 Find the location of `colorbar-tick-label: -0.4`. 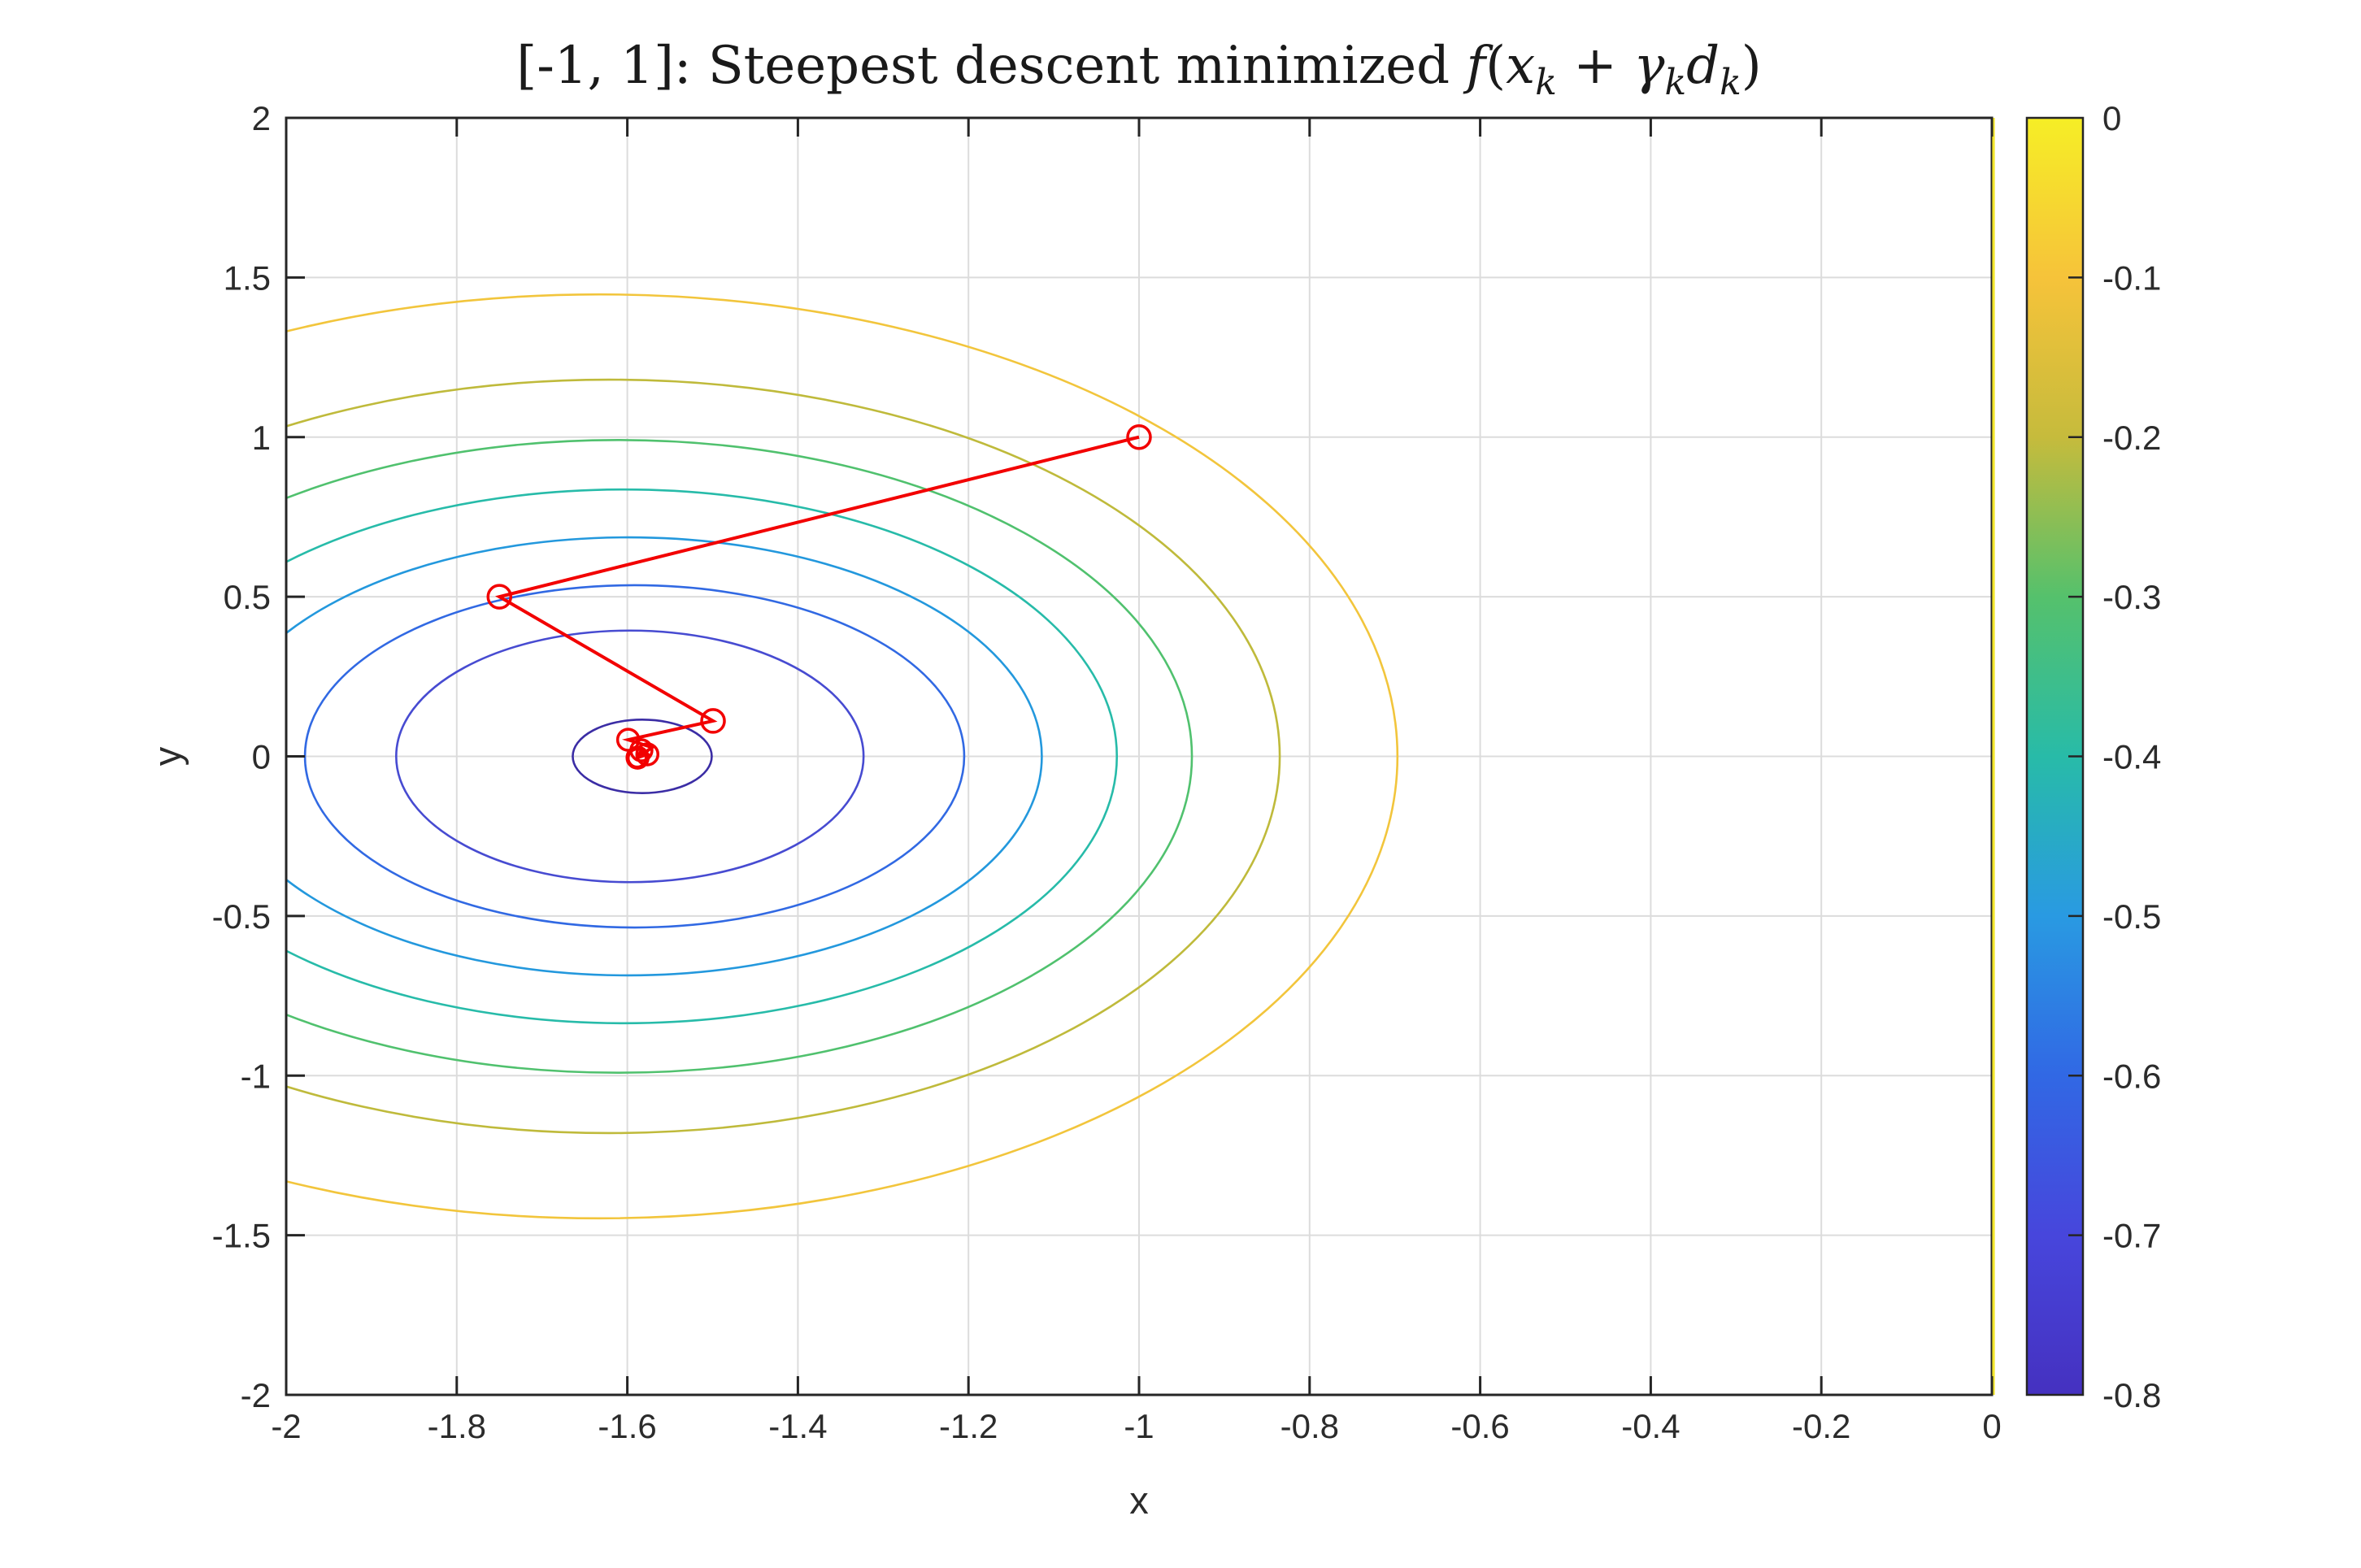

colorbar-tick-label: -0.4 is located at coordinates (2131, 757).